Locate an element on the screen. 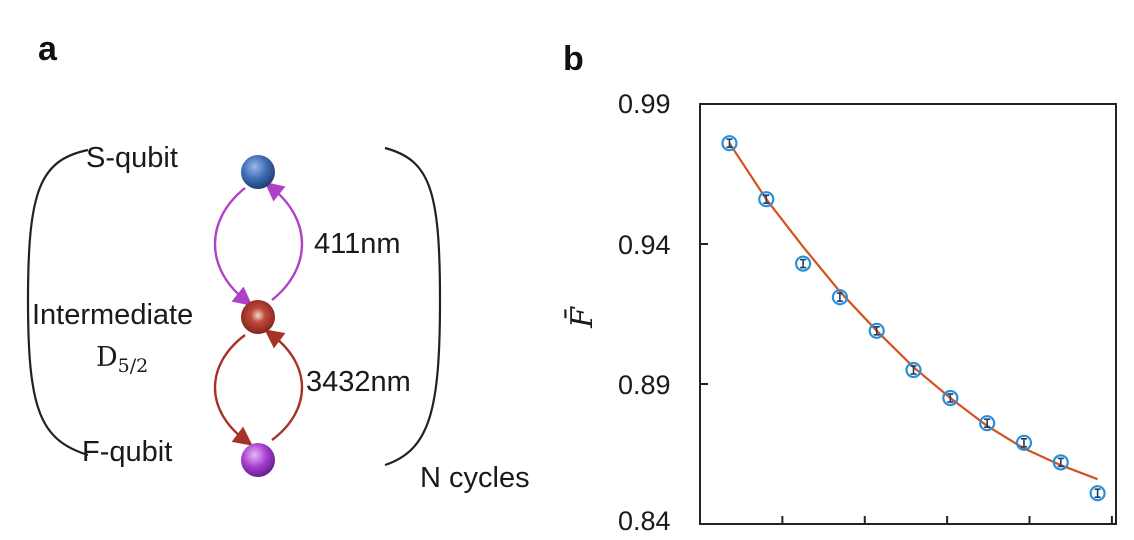  y-axis-label: F̄ is located at coordinates (582, 317).